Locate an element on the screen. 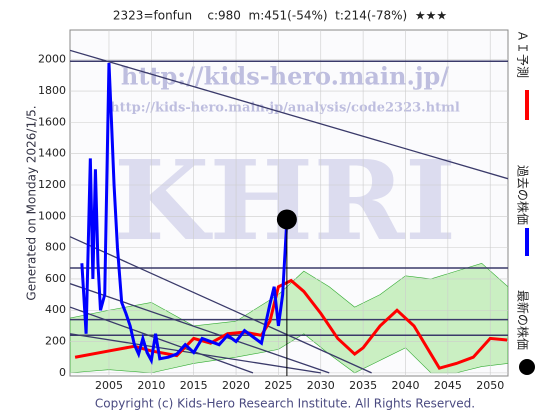  y-tick-label: 2000 is located at coordinates (52, 59).